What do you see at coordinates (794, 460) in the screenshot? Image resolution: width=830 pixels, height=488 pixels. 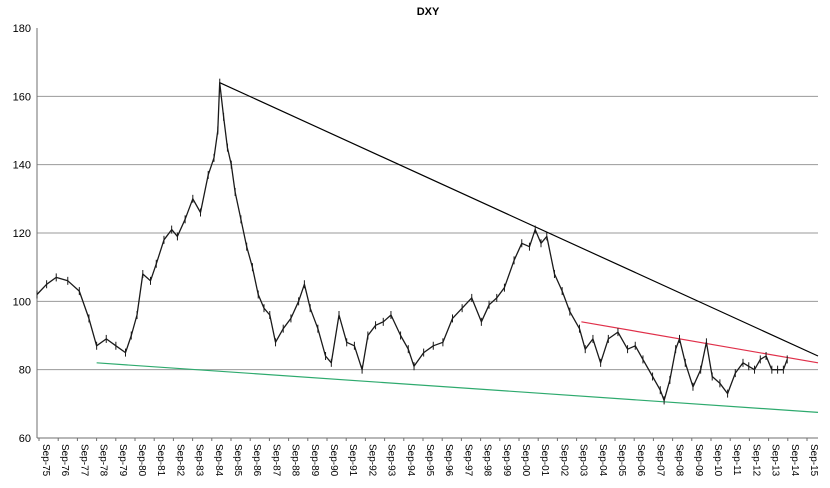 I see `x-tick-label: Sep-14` at bounding box center [794, 460].